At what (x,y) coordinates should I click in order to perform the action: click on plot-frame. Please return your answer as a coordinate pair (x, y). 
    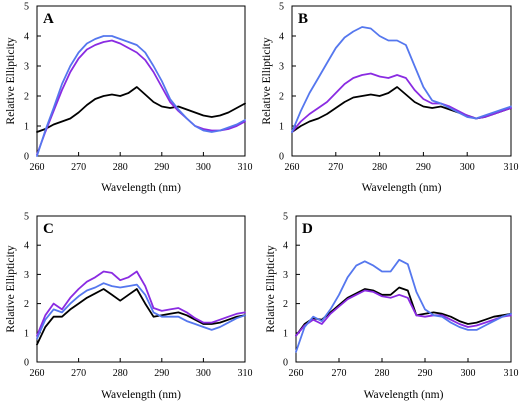
    Looking at the image, I should click on (141, 289).